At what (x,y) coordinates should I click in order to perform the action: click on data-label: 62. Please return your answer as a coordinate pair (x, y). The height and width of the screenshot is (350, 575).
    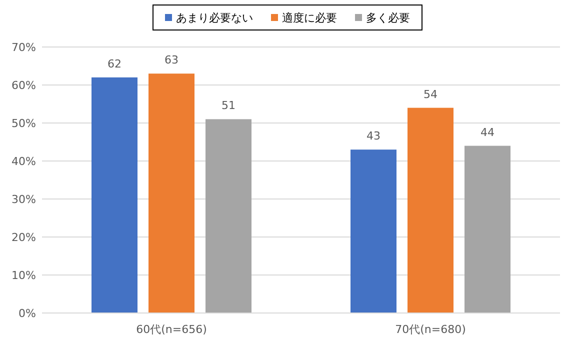
    Looking at the image, I should click on (115, 63).